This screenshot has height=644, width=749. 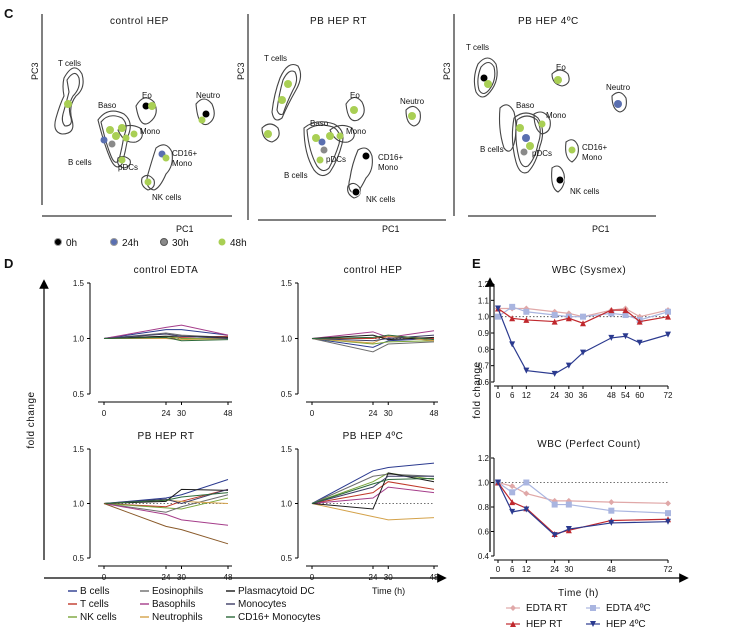 What do you see at coordinates (238, 243) in the screenshot?
I see `legend-label-48h: 48h` at bounding box center [238, 243].